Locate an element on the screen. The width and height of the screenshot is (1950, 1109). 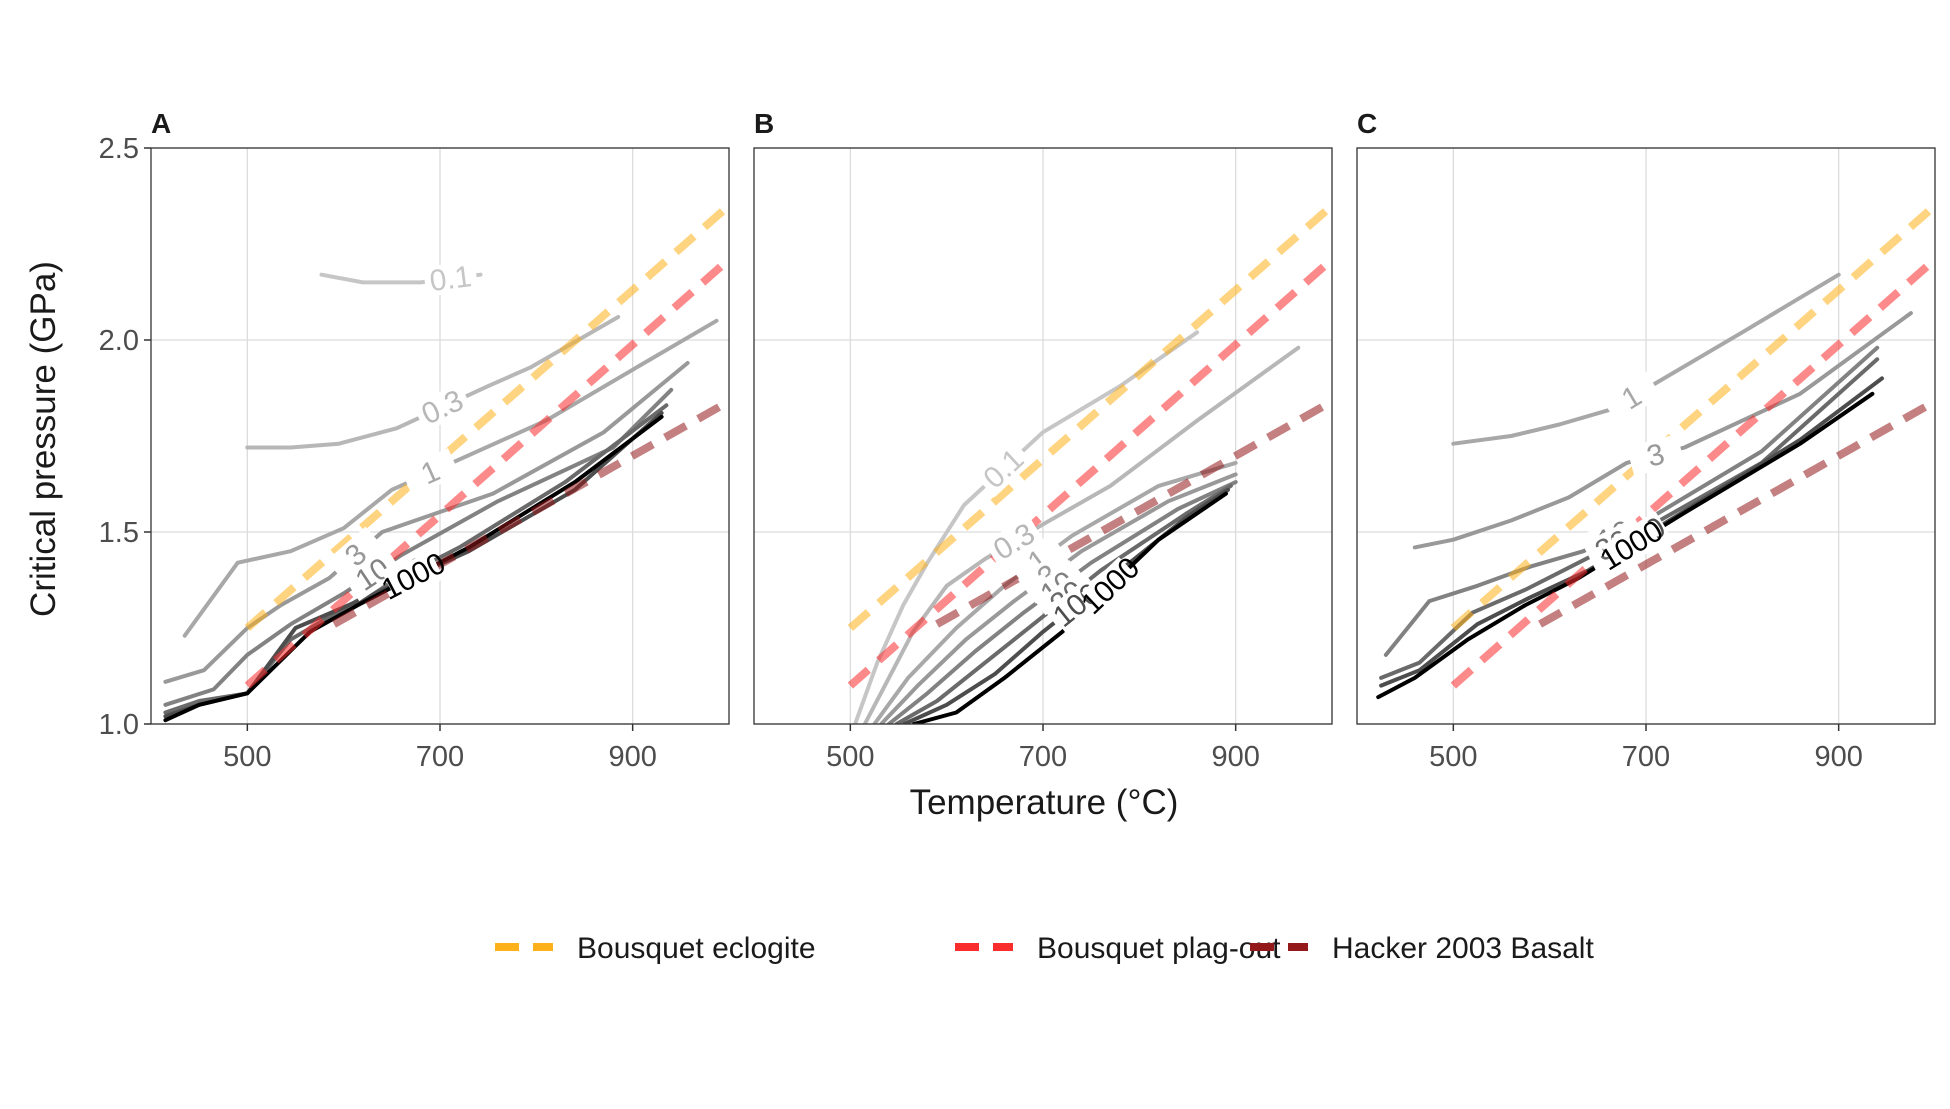
legend-label-bousquet-eclogite: Bousquet eclogite is located at coordinates (696, 948).